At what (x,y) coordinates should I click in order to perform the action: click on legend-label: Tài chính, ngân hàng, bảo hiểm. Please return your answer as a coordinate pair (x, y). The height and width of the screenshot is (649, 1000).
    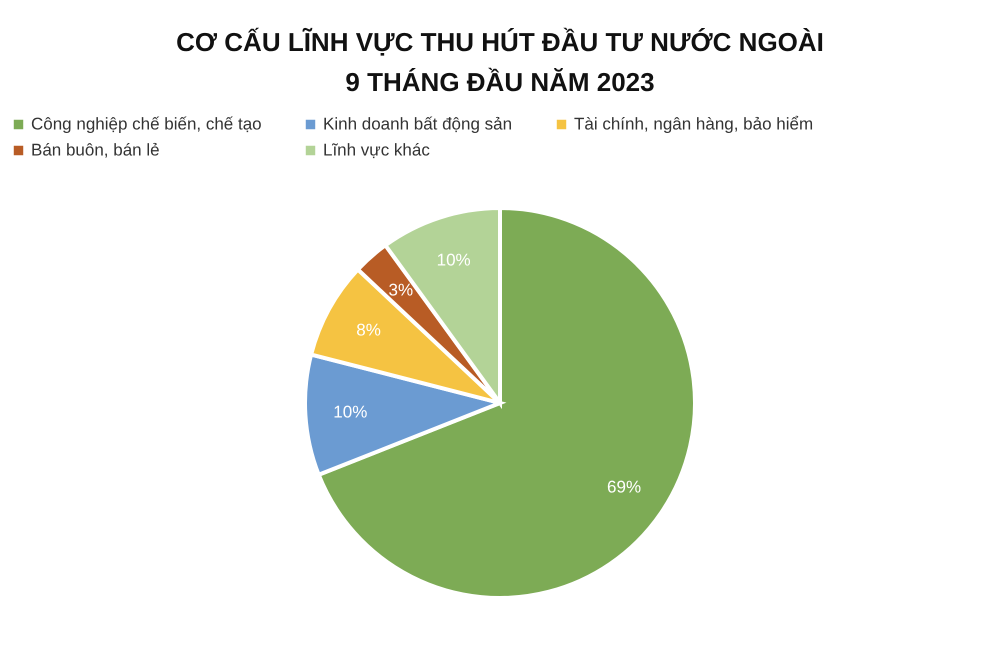
    Looking at the image, I should click on (694, 124).